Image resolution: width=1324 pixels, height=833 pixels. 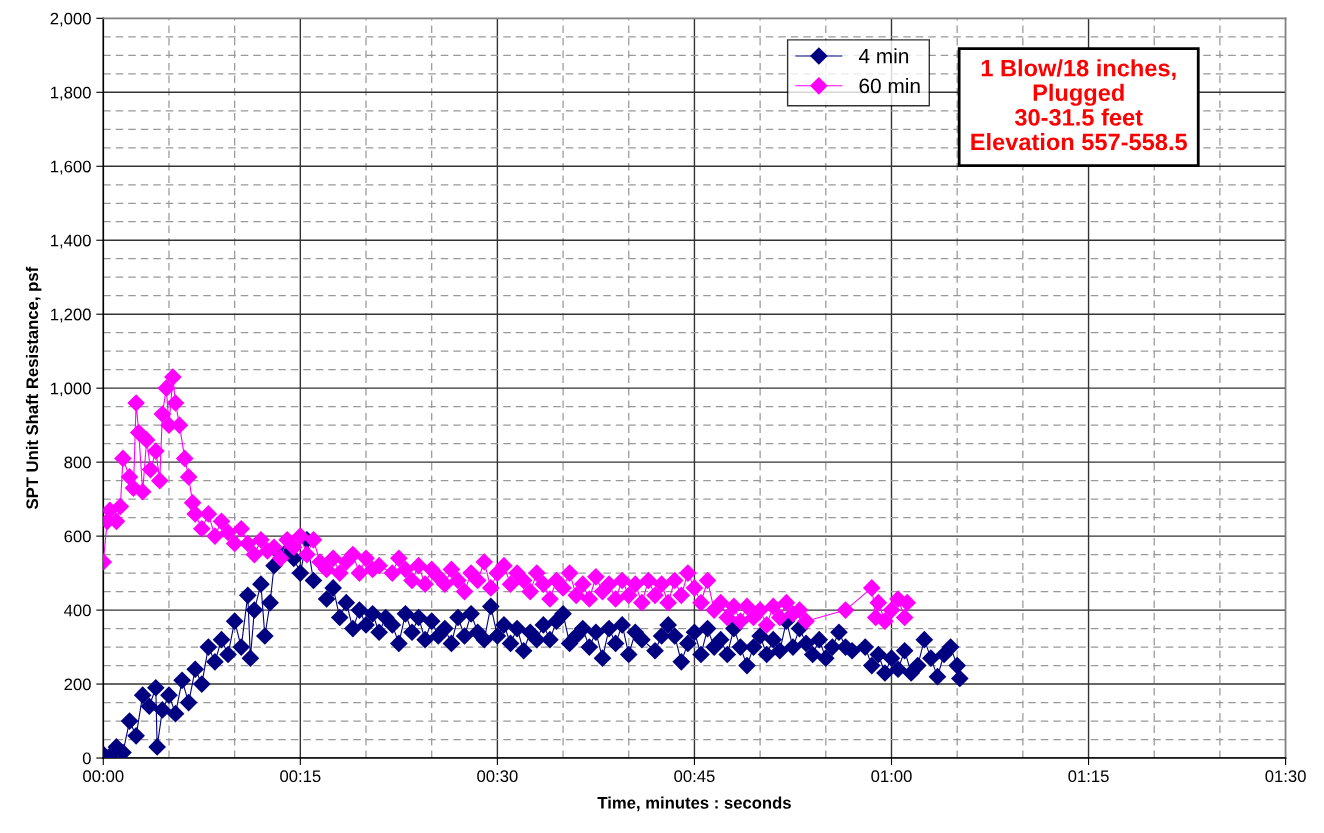 What do you see at coordinates (889, 86) in the screenshot?
I see `legend-label: 60 min` at bounding box center [889, 86].